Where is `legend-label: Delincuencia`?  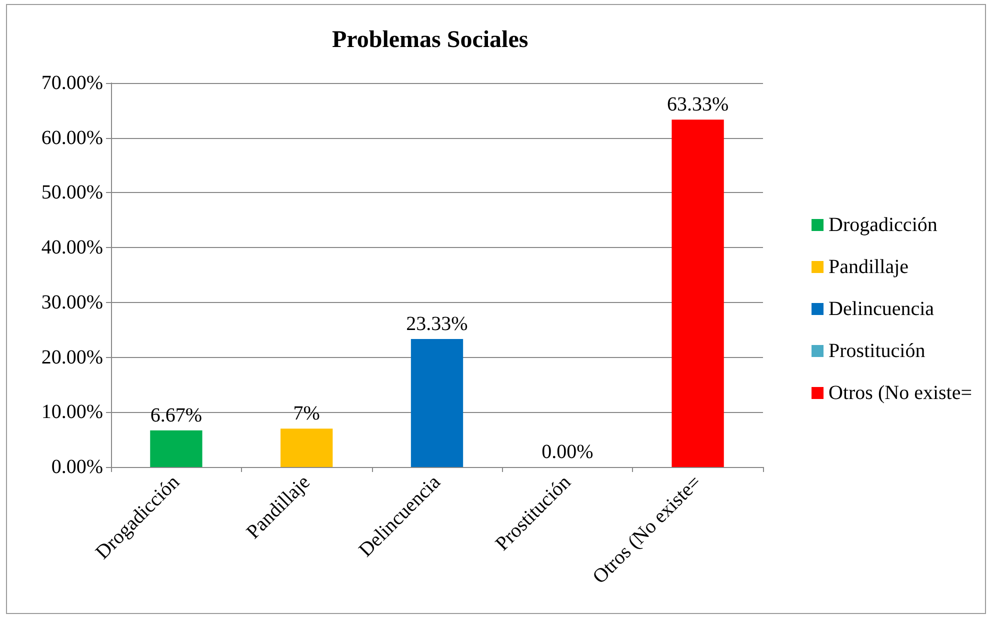
legend-label: Delincuencia is located at coordinates (881, 309).